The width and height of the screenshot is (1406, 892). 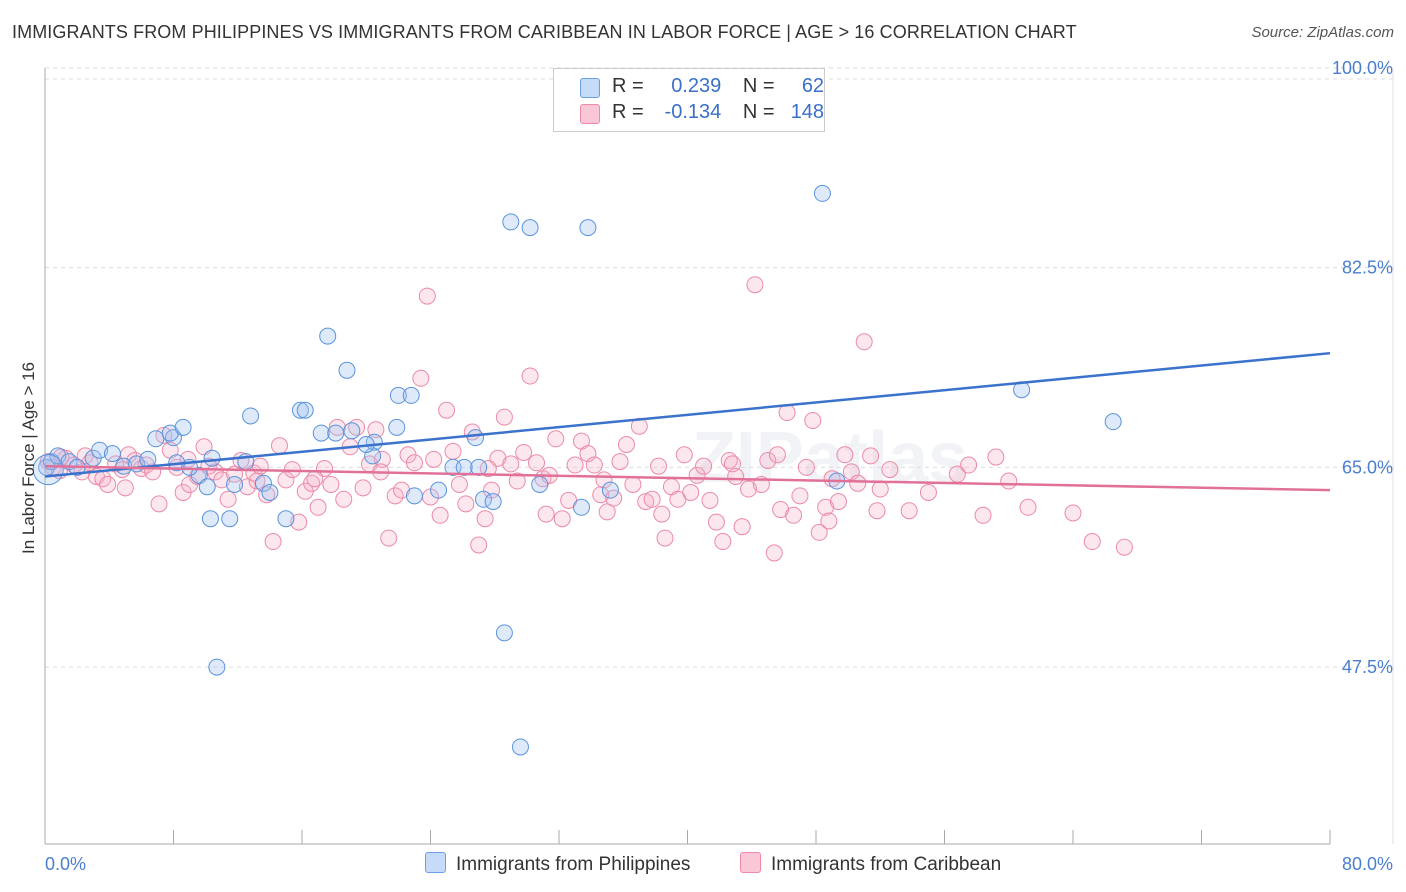 What do you see at coordinates (807, 112) in the screenshot?
I see `n-value: 148` at bounding box center [807, 112].